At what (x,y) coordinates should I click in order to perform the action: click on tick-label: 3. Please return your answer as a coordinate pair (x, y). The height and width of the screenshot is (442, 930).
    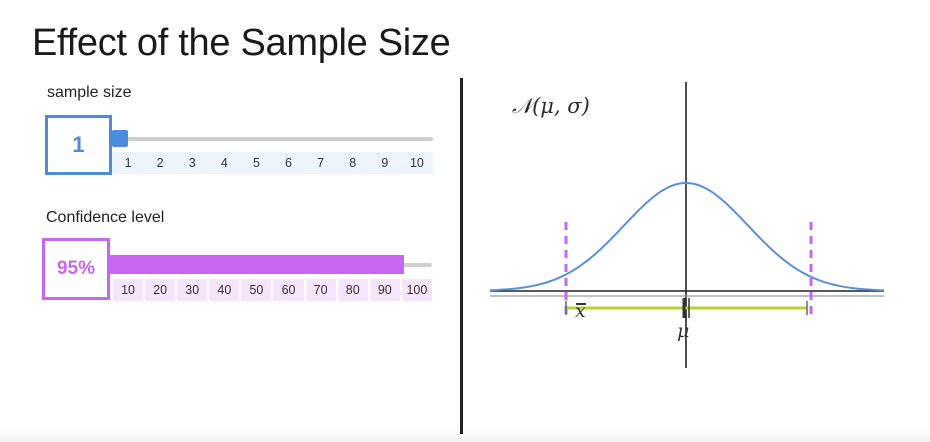
    Looking at the image, I should click on (192, 163).